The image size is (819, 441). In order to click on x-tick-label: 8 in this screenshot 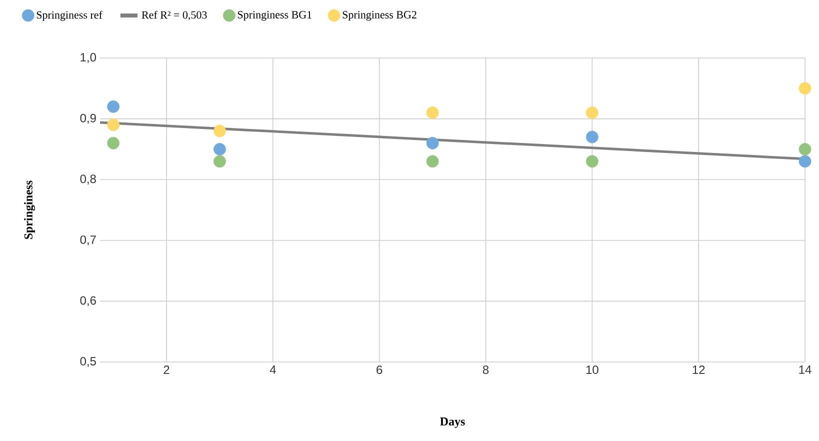, I will do `click(485, 370)`.